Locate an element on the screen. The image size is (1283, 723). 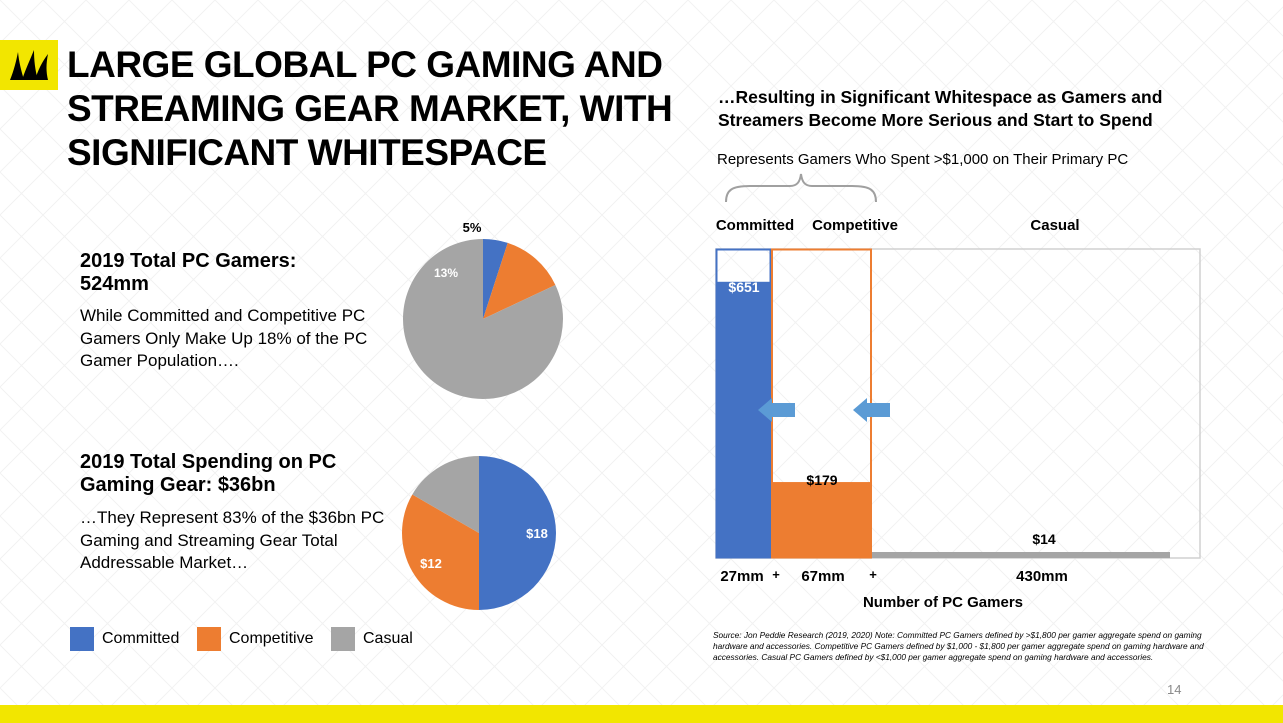
pie-data-label: $18 is located at coordinates (537, 533).